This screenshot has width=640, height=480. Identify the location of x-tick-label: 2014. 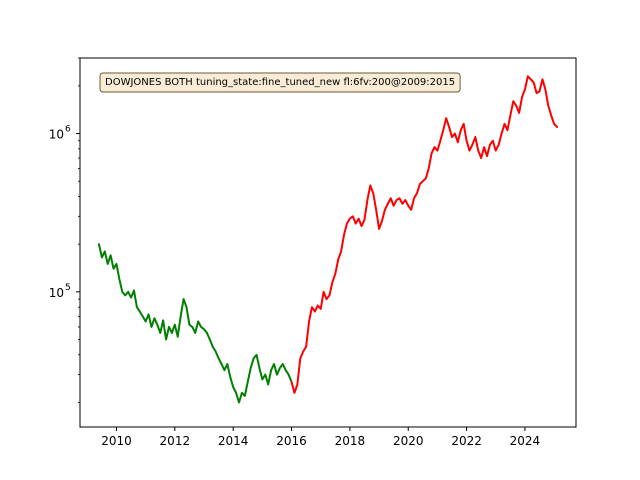
(233, 441).